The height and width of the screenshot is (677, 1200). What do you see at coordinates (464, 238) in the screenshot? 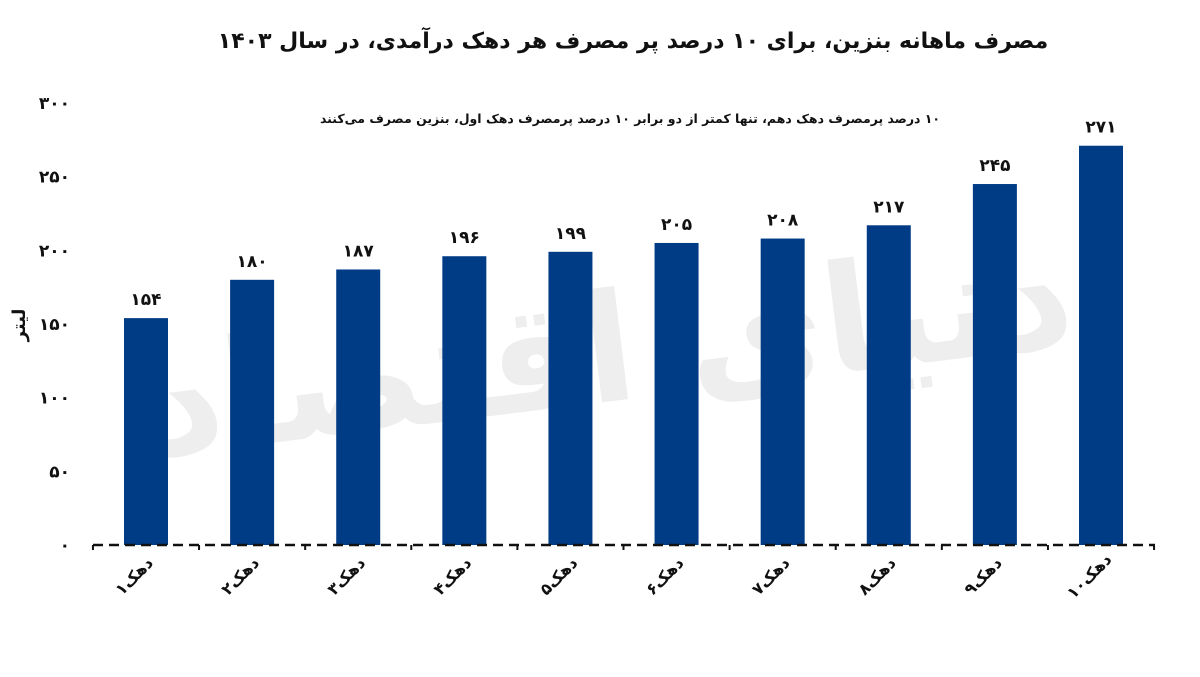
I see `bar-value-label: ۱۹۶` at bounding box center [464, 238].